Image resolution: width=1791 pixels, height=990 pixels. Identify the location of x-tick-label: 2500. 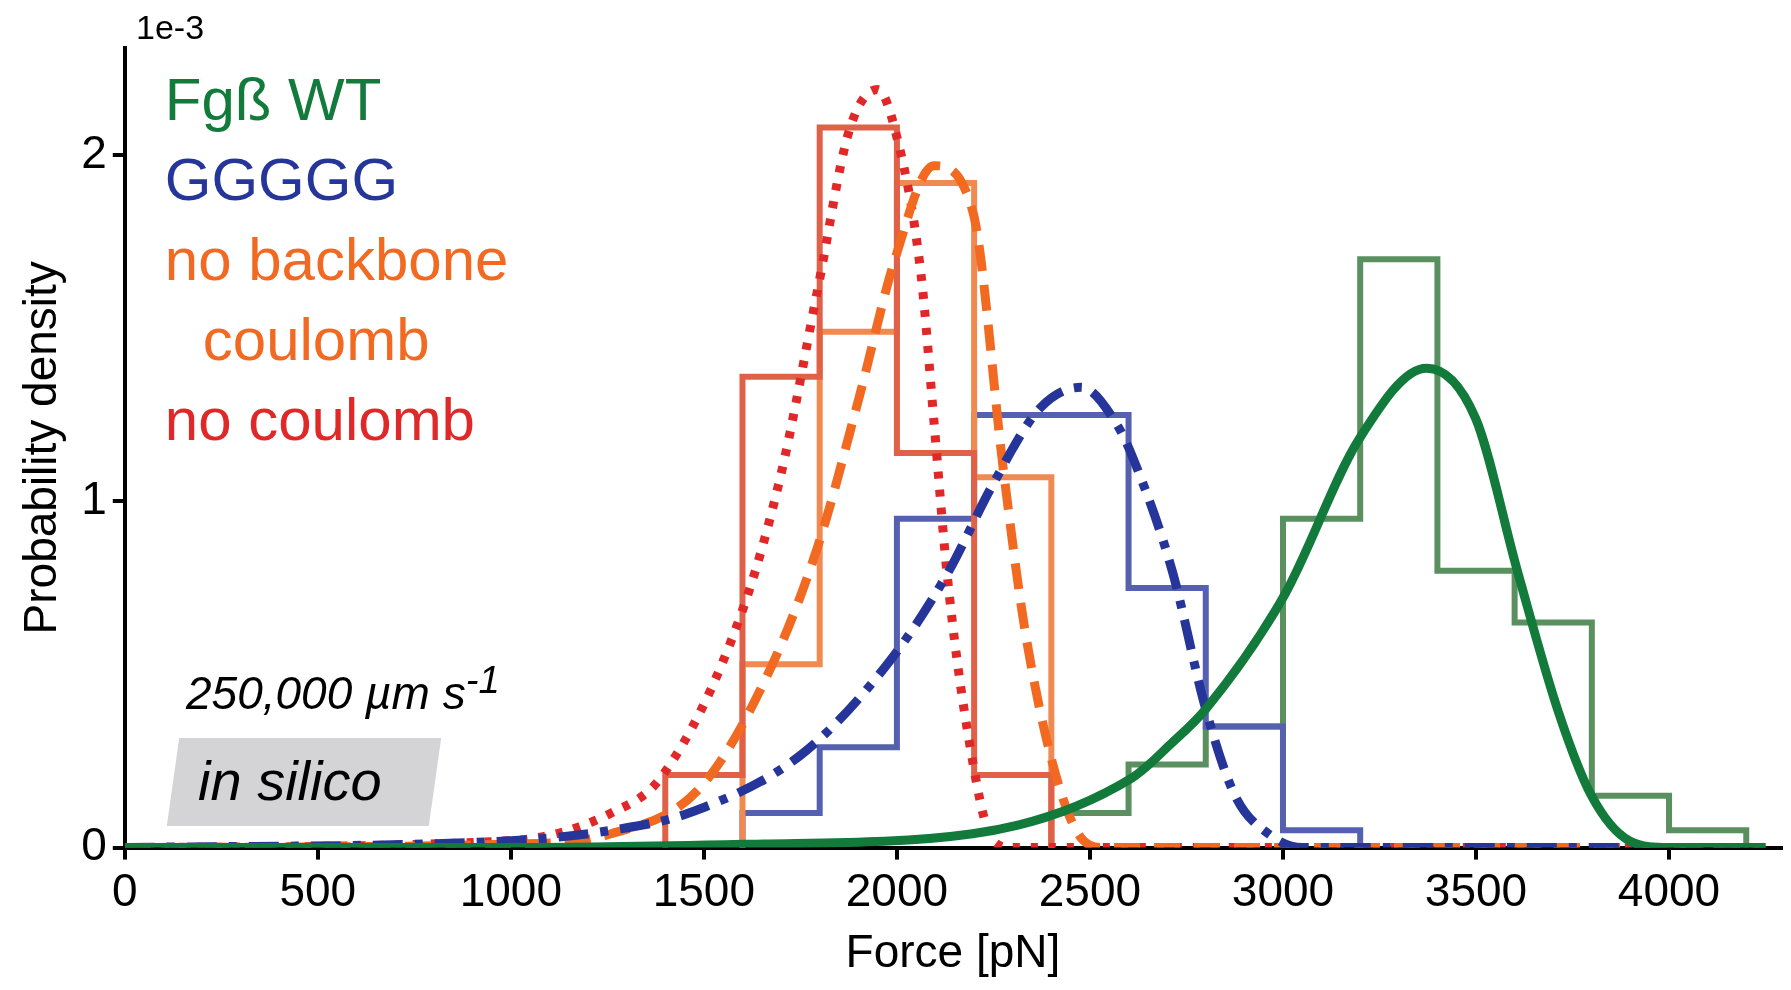
(1090, 889).